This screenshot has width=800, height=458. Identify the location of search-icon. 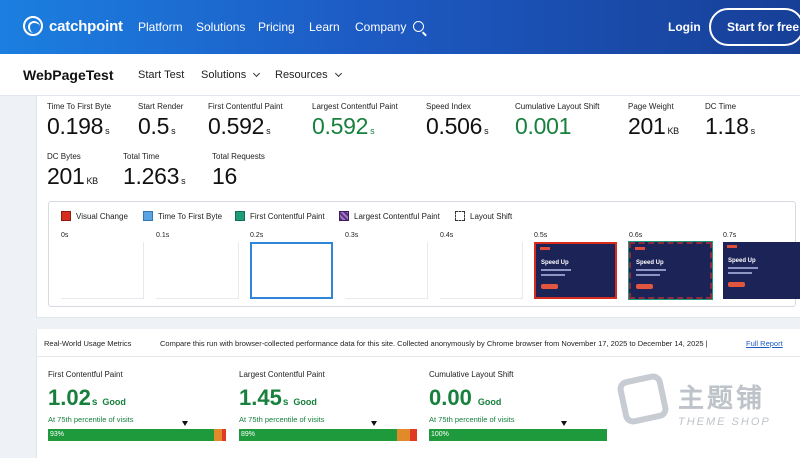
(418, 26).